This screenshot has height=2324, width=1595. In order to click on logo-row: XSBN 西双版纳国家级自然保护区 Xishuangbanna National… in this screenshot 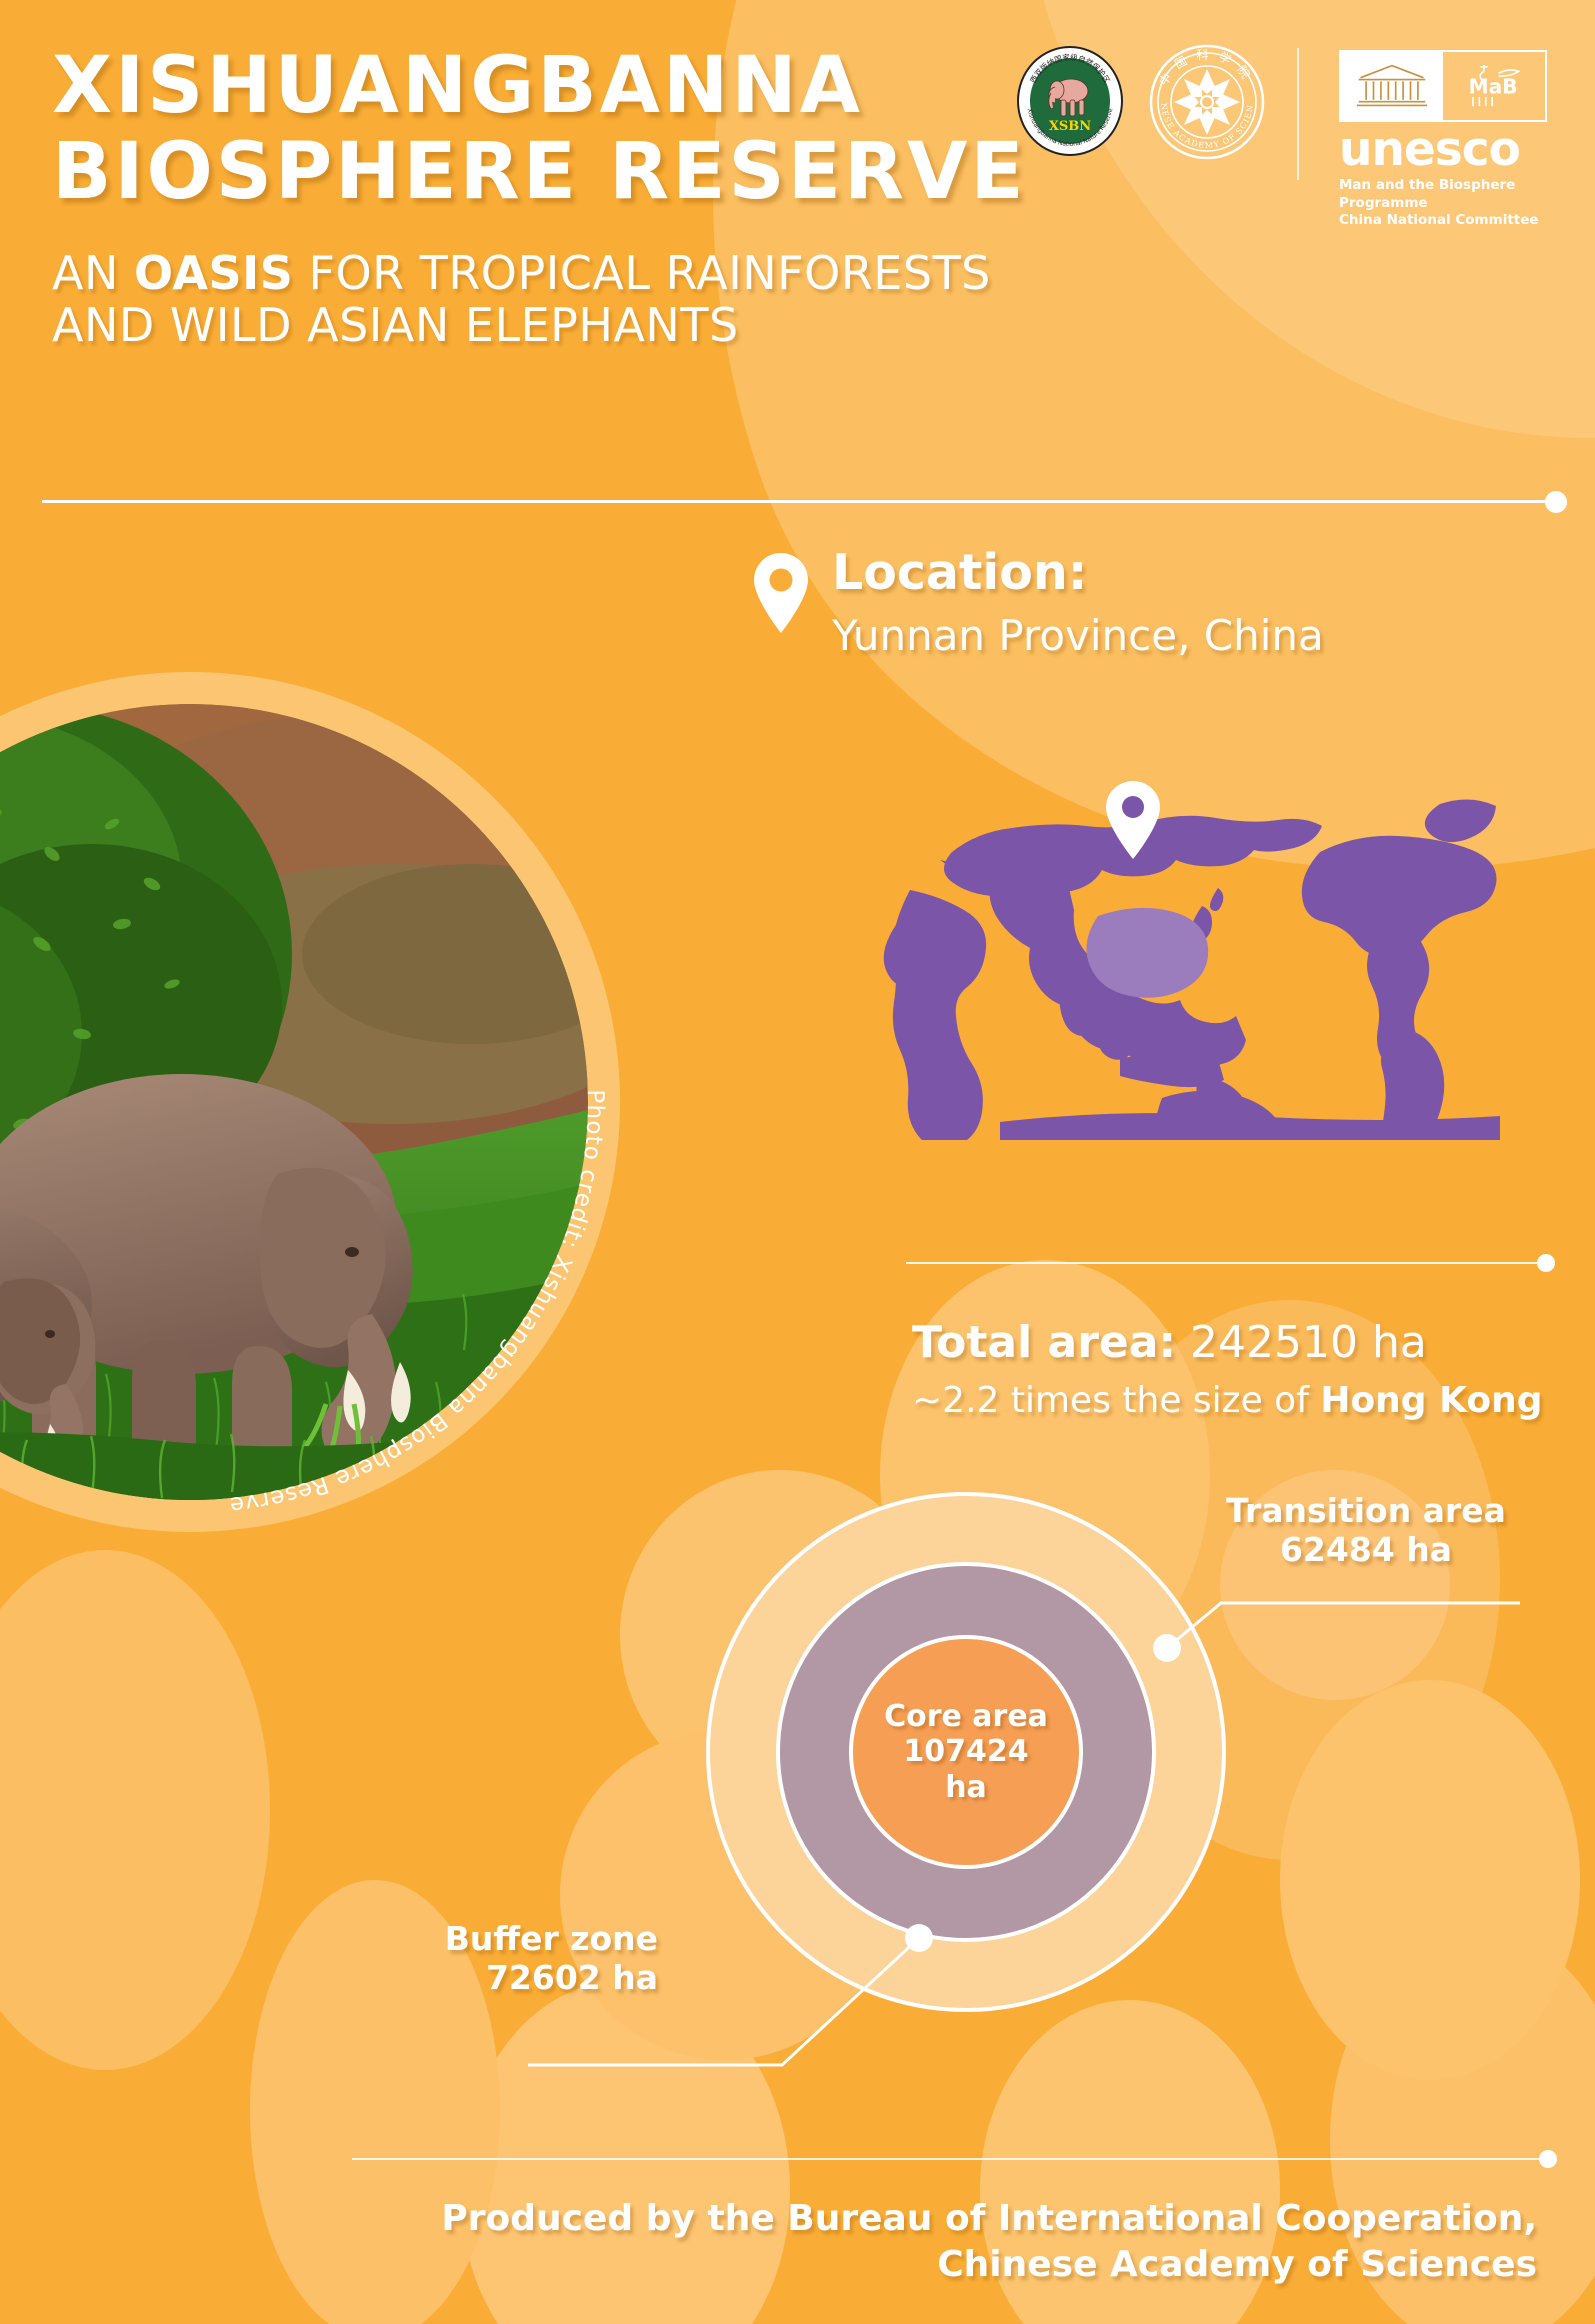, I will do `click(1282, 132)`.